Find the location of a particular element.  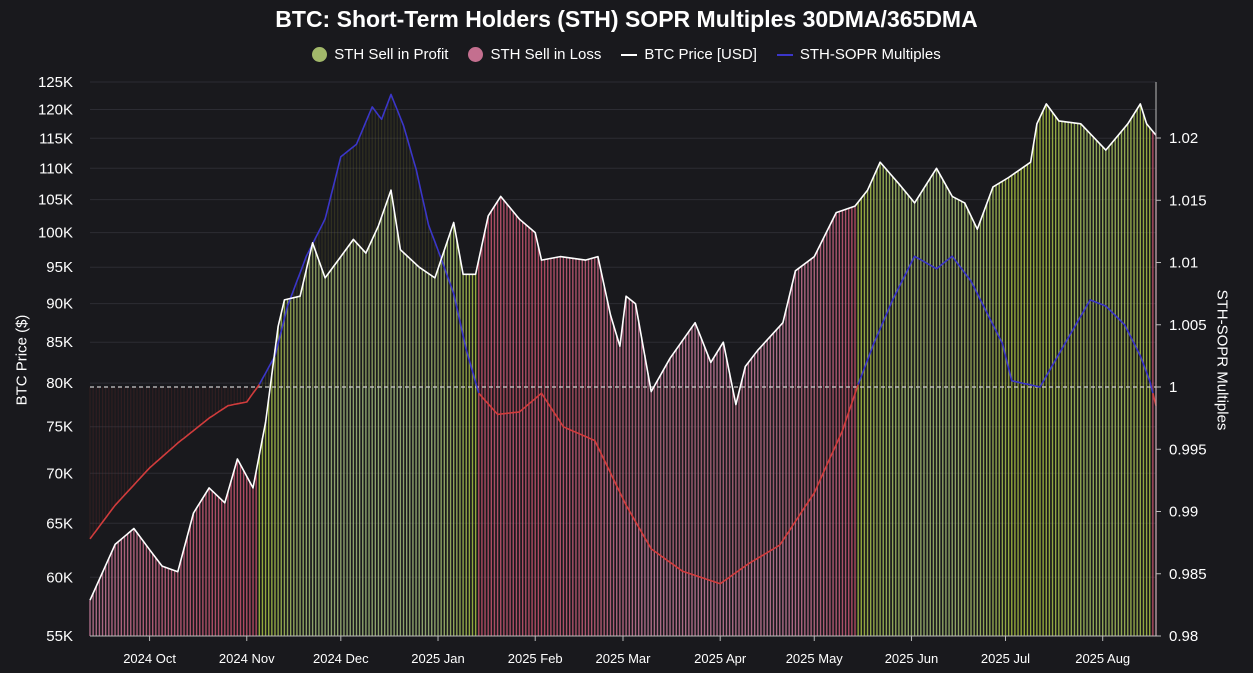

y-left-tick-label: 100K is located at coordinates (55, 233).